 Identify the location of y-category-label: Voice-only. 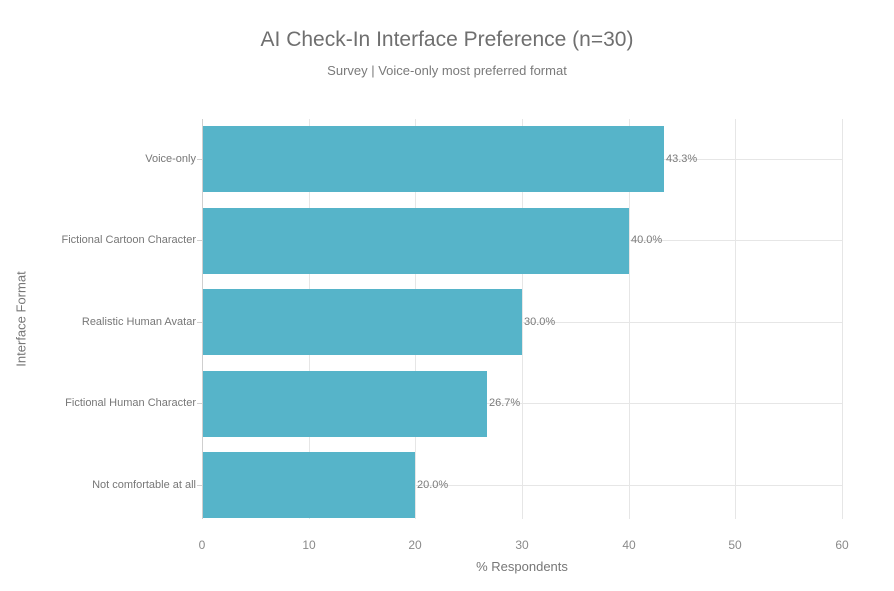
(170, 159).